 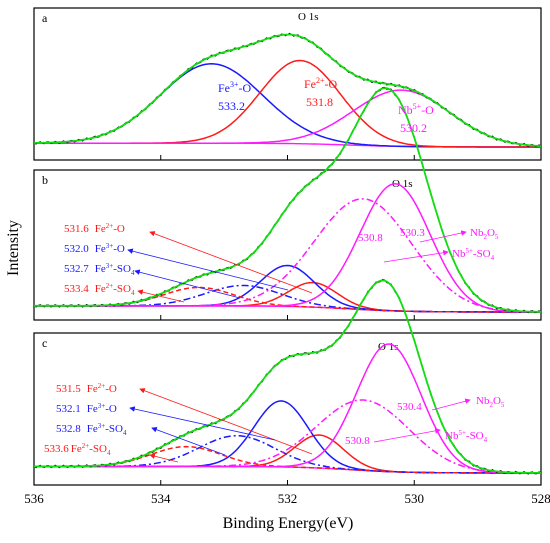 I want to click on panel-b-title: O 1s, so click(x=402, y=184).